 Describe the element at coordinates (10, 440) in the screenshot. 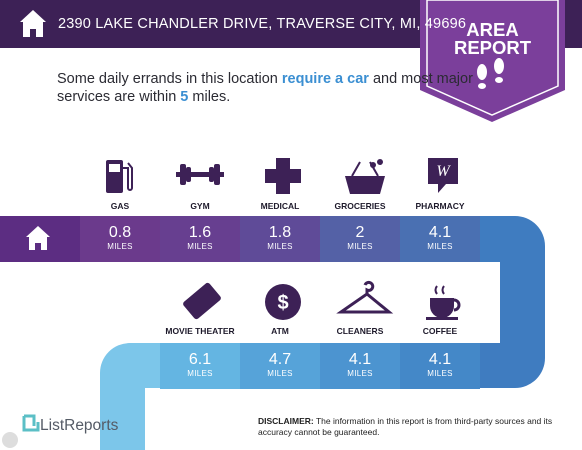

I see `watermark` at that location.